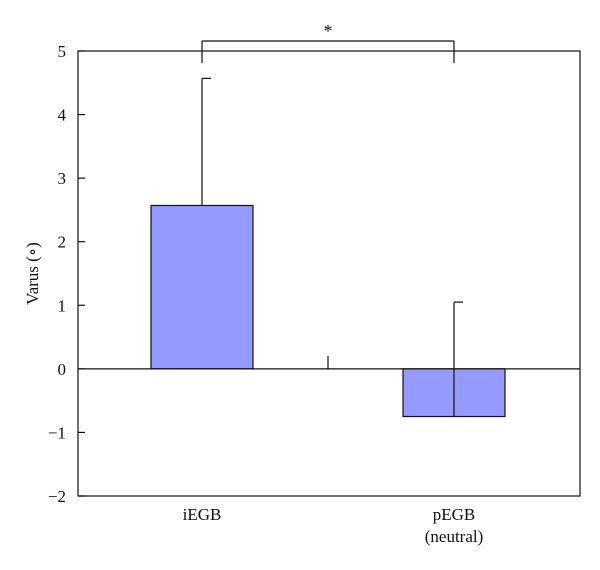 The image size is (600, 570). Describe the element at coordinates (62, 369) in the screenshot. I see `y-tick-label: 0` at that location.